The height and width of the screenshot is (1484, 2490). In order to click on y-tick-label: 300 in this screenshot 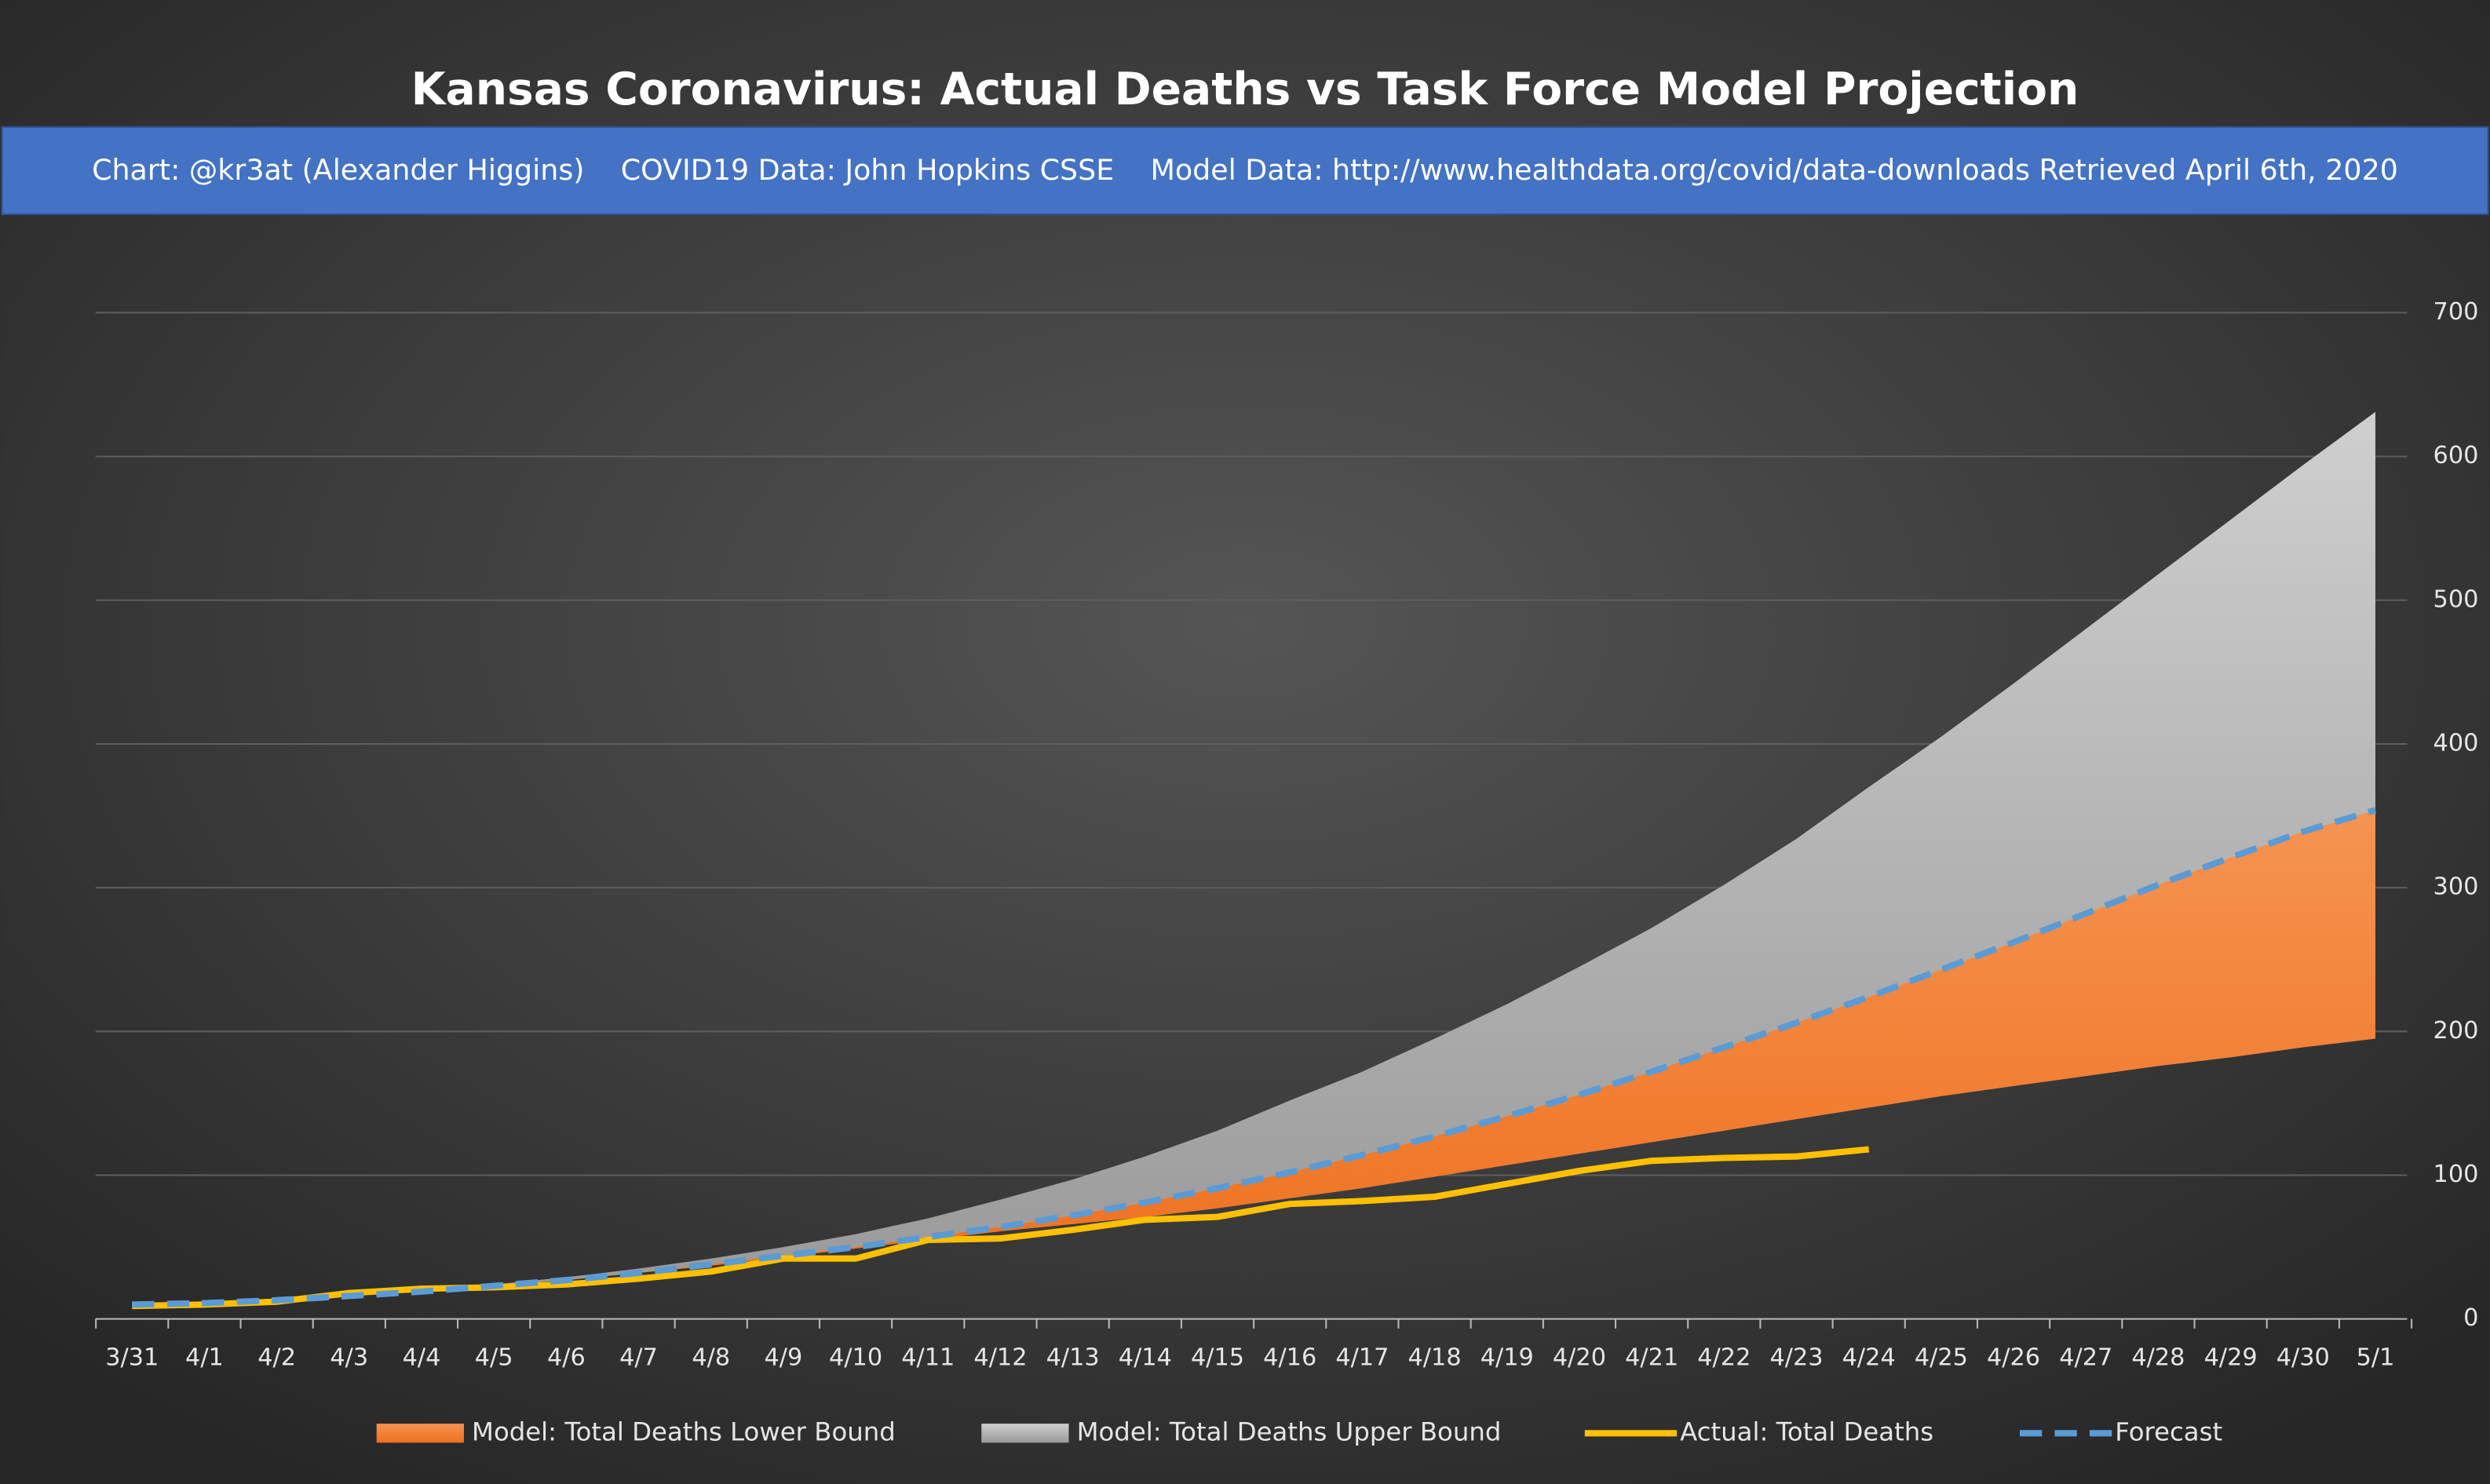, I will do `click(2456, 887)`.